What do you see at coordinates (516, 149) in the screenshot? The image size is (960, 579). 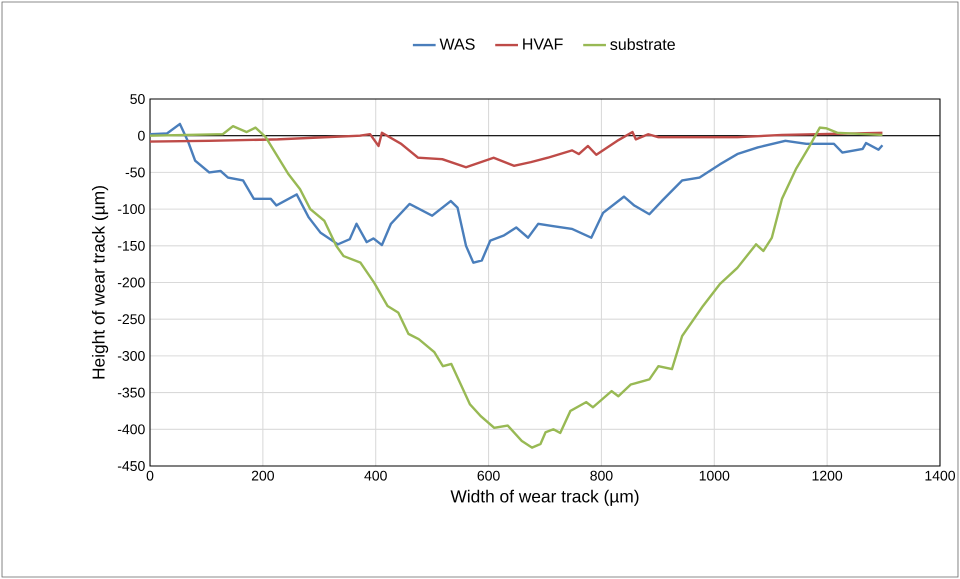 I see `line-series` at bounding box center [516, 149].